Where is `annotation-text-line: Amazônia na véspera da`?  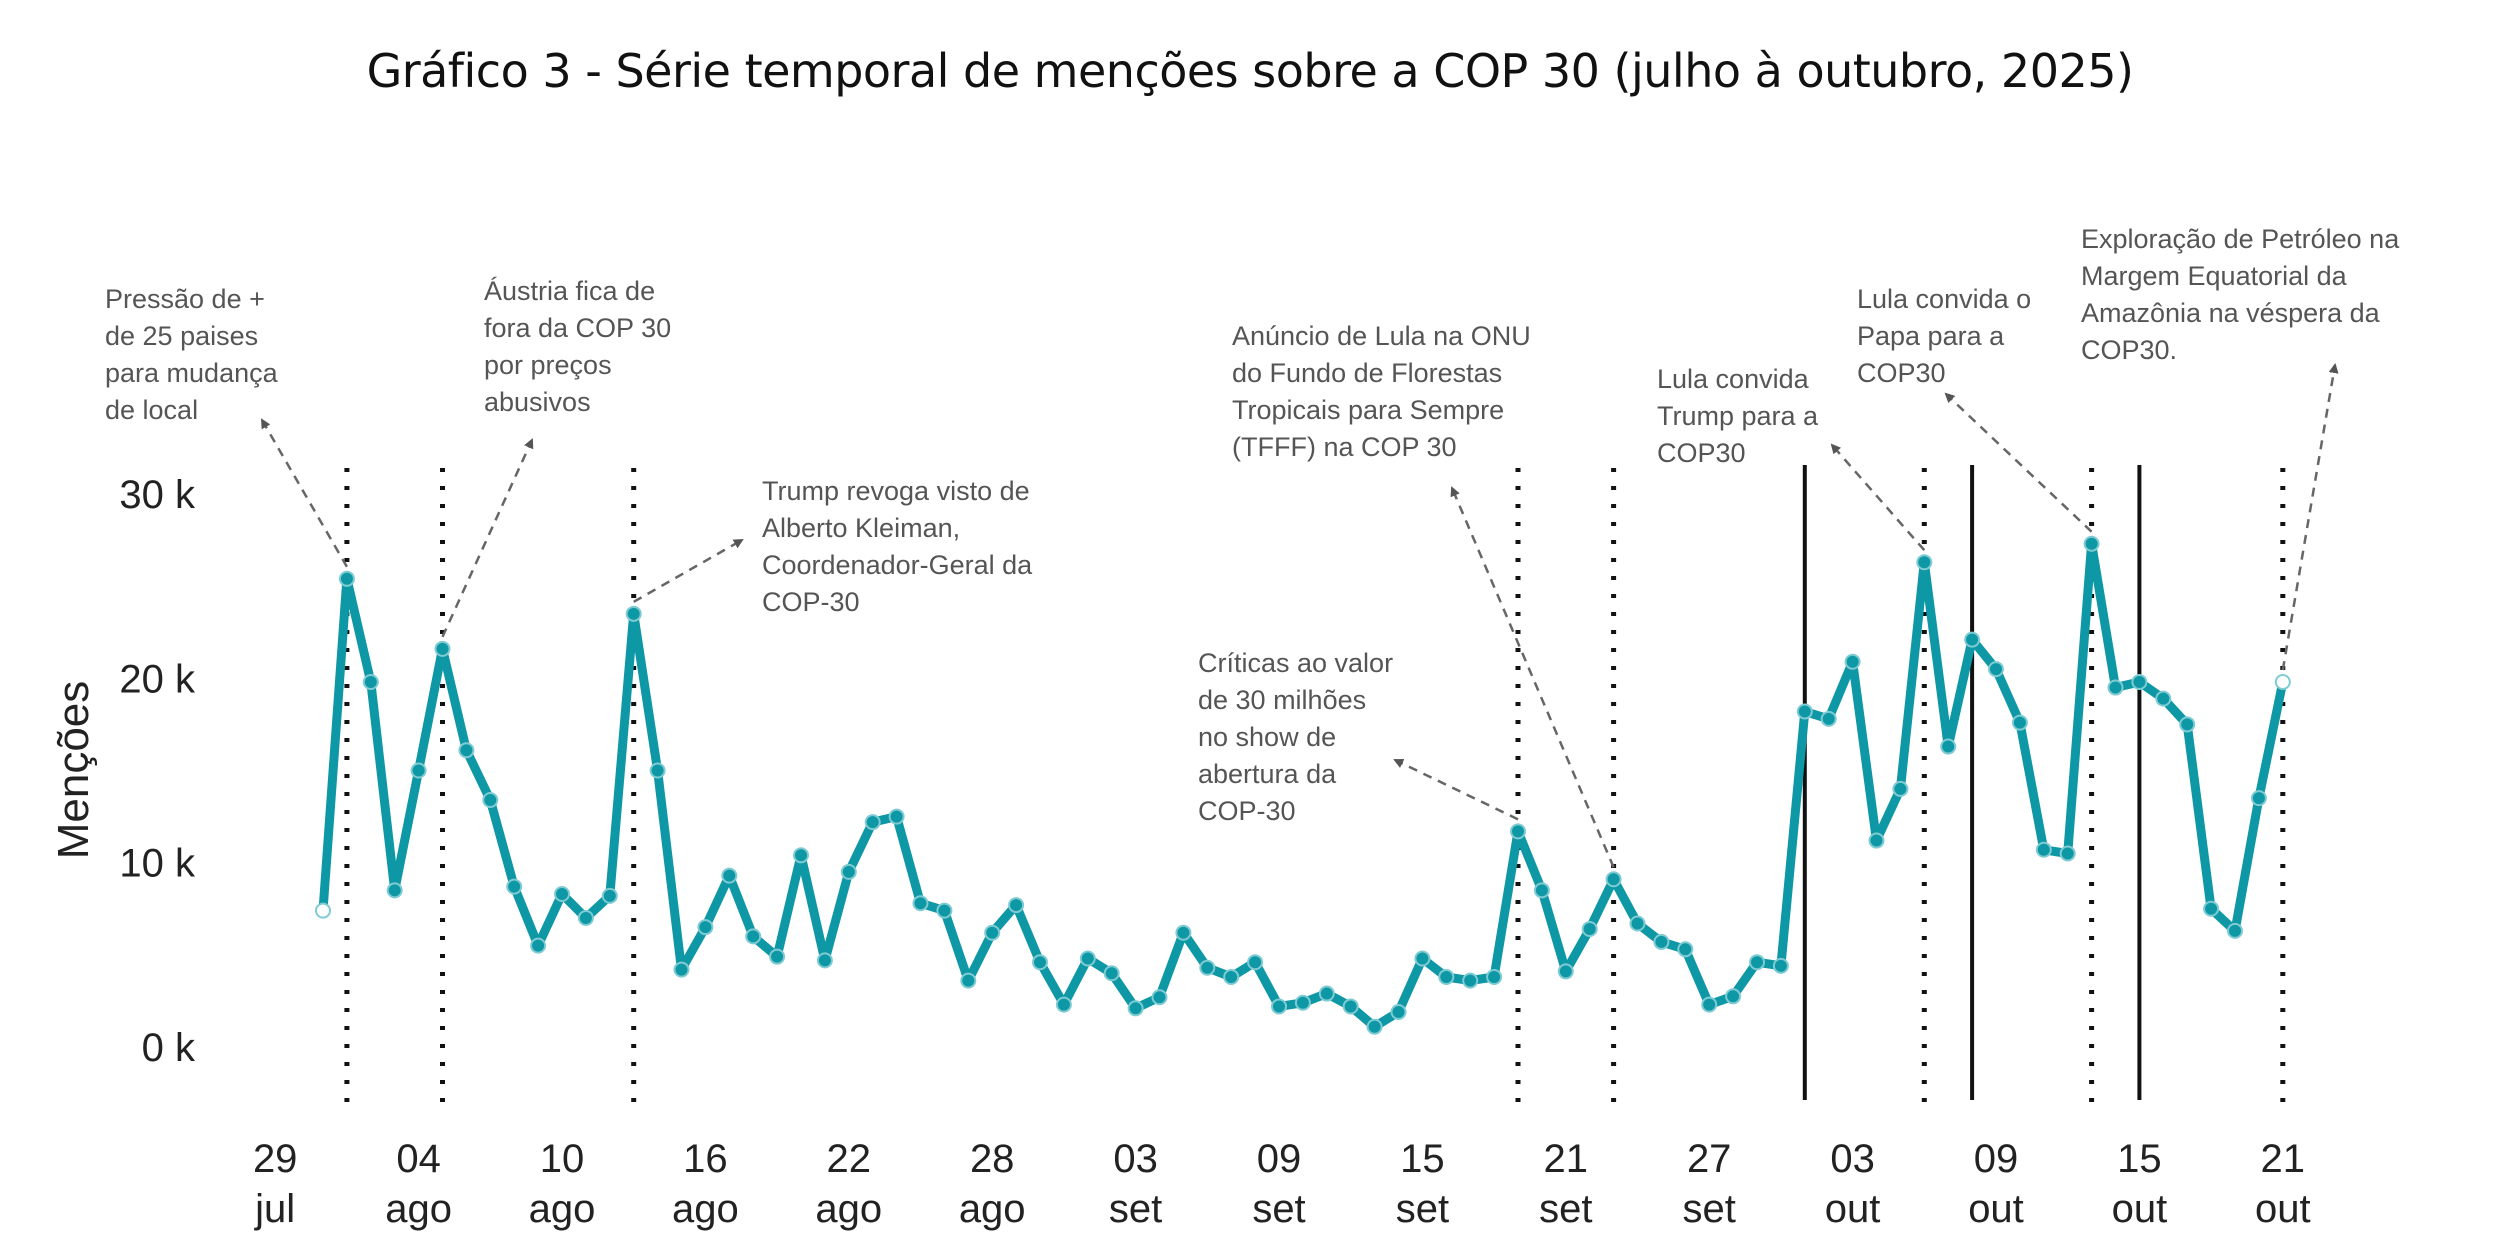 annotation-text-line: Amazônia na véspera da is located at coordinates (2231, 313).